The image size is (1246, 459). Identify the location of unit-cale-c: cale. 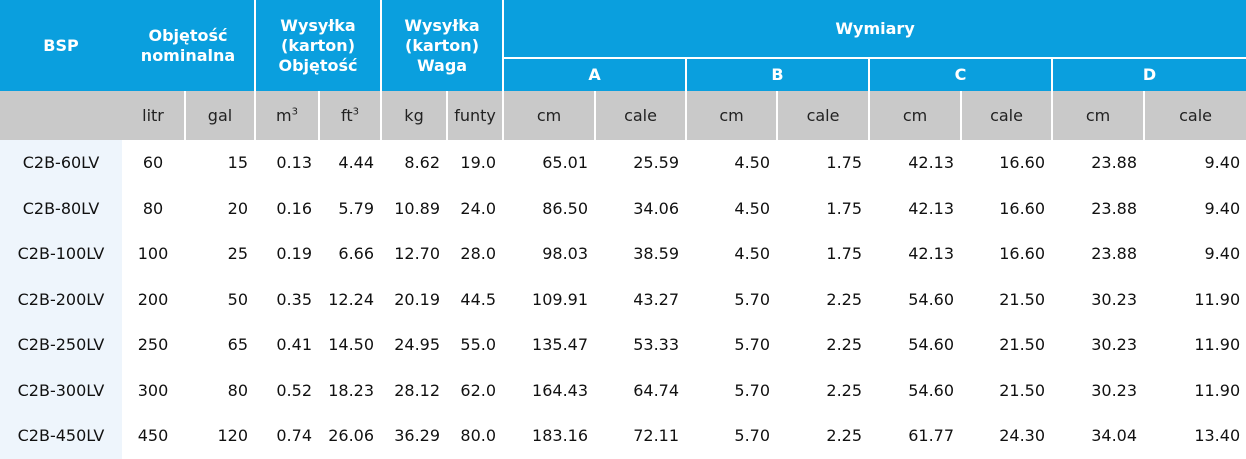
(1006, 115).